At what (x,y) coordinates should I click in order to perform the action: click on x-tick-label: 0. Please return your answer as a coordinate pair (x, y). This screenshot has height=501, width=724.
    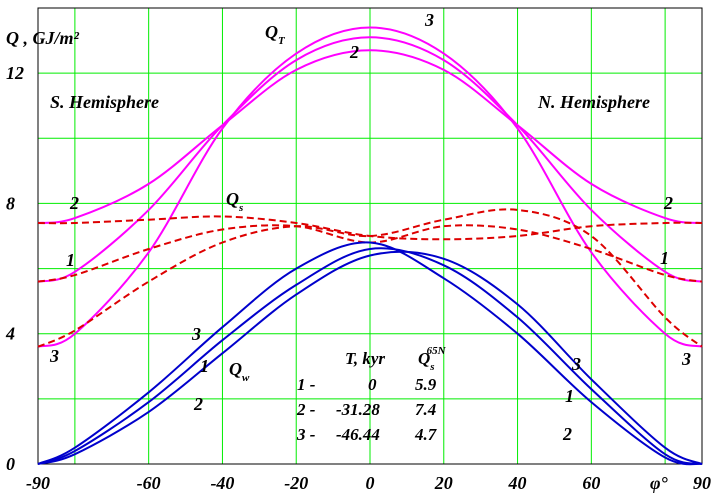
    Looking at the image, I should click on (370, 483).